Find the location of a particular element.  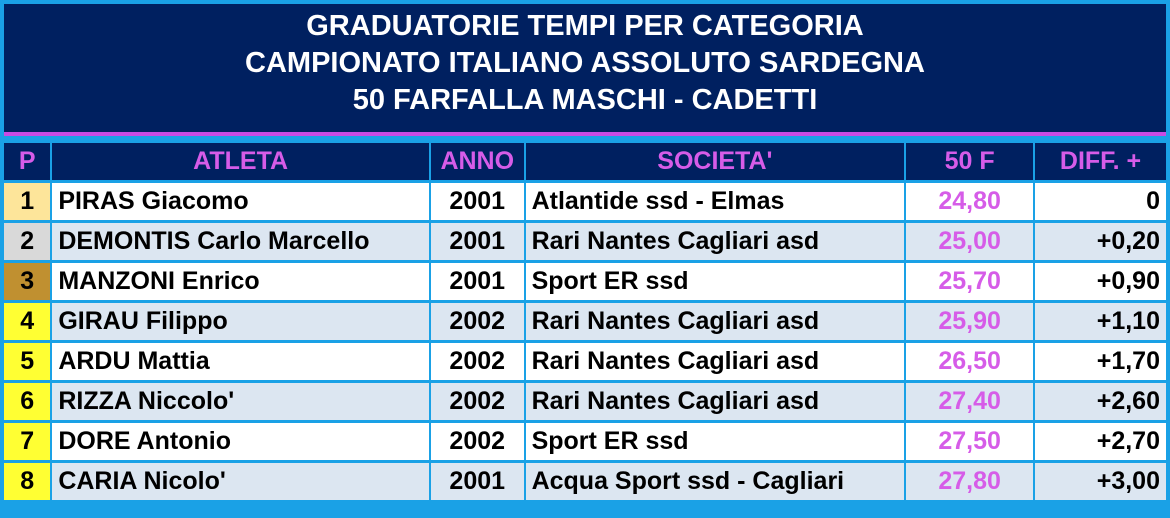

time-cell: 26,50 is located at coordinates (970, 361).